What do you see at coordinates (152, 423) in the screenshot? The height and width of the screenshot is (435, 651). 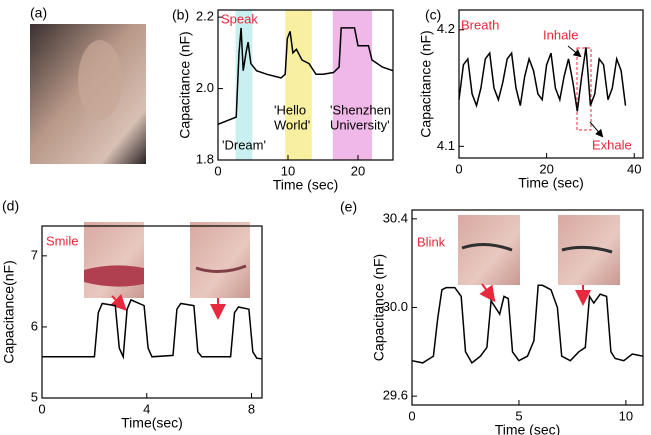 I see `x-axis-label: Time(sec)` at bounding box center [152, 423].